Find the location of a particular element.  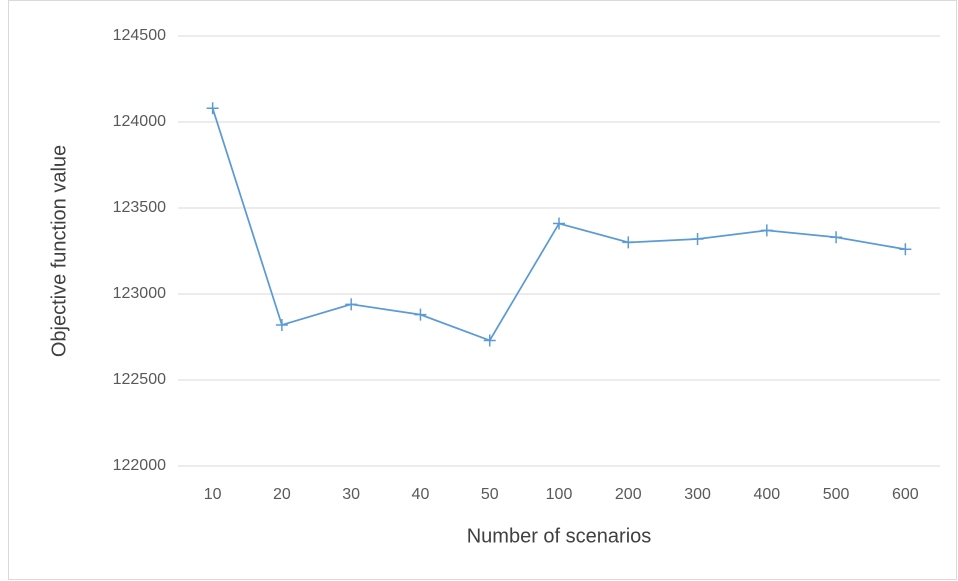

x-tick-label: 40 is located at coordinates (421, 494).